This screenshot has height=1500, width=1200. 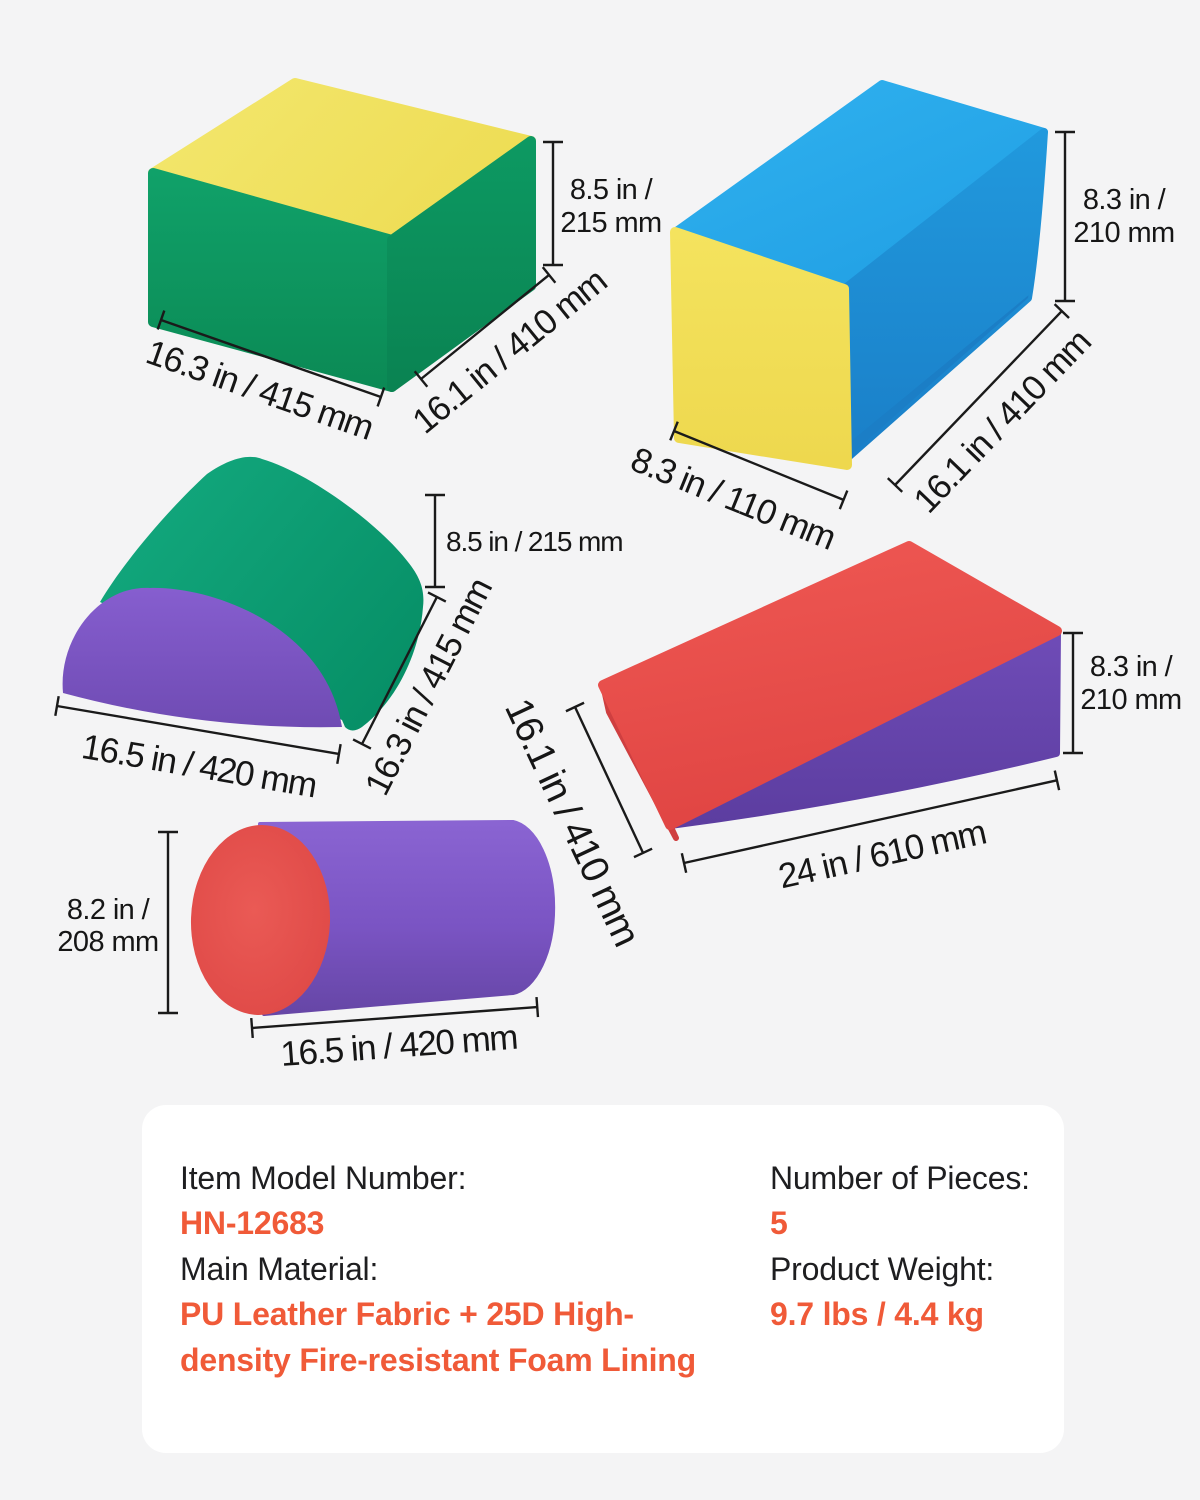 I want to click on svg-text: 8.5 in / 215 mm, so click(x=534, y=541).